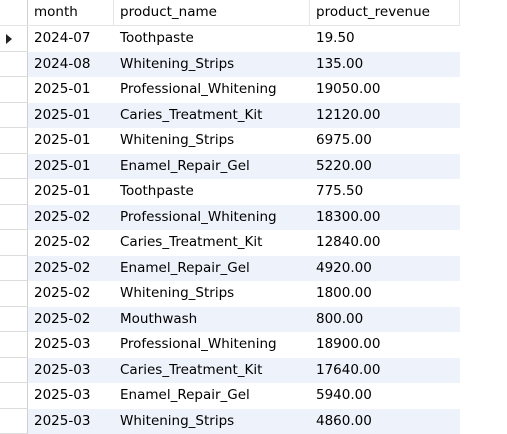 This screenshot has height=434, width=507. What do you see at coordinates (385, 218) in the screenshot?
I see `cell-product-revenue: 18300.00` at bounding box center [385, 218].